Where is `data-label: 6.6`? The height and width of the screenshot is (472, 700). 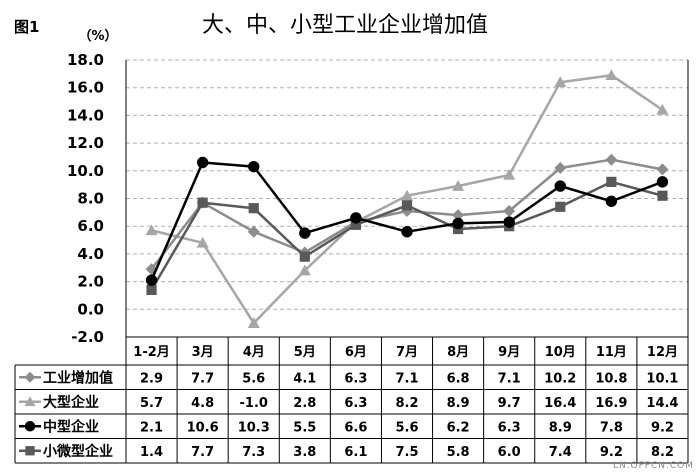 data-label: 6.6 is located at coordinates (355, 427).